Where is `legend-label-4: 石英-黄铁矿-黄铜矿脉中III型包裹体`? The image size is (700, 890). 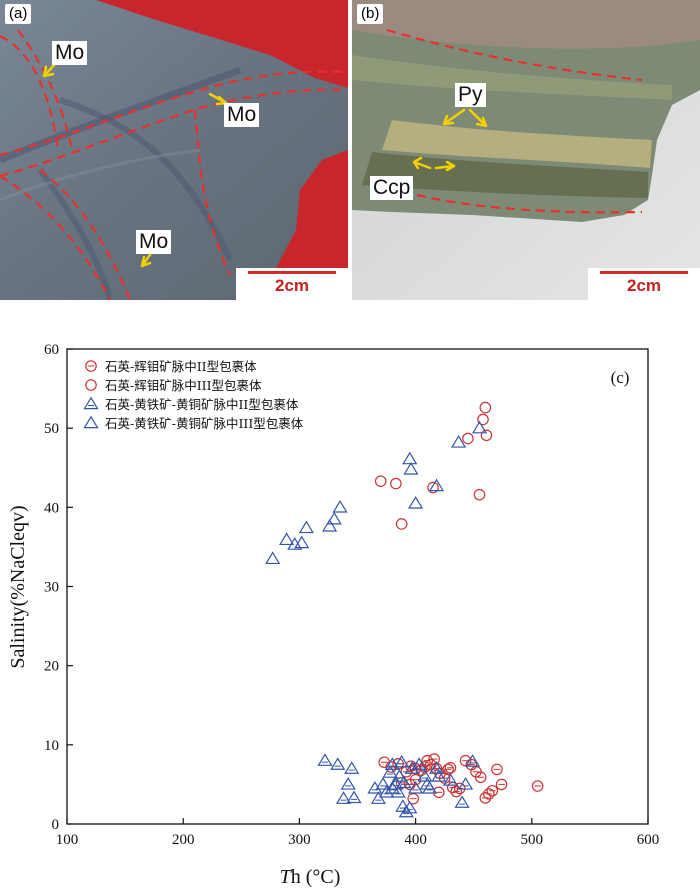
legend-label-4: 石英-黄铁矿-黄铜矿脉中III型包裹体 is located at coordinates (204, 423).